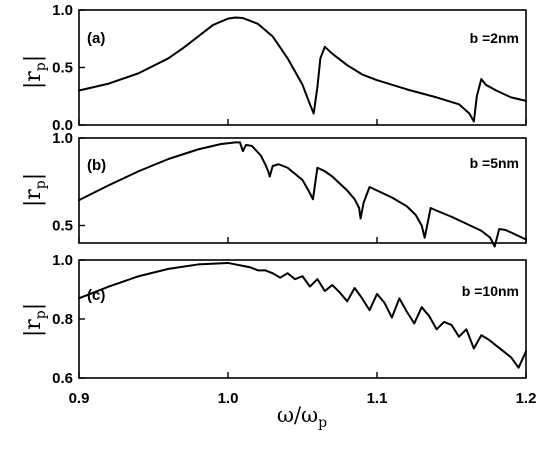  Describe the element at coordinates (62, 319) in the screenshot. I see `y-tick-label-c: 0.8` at that location.